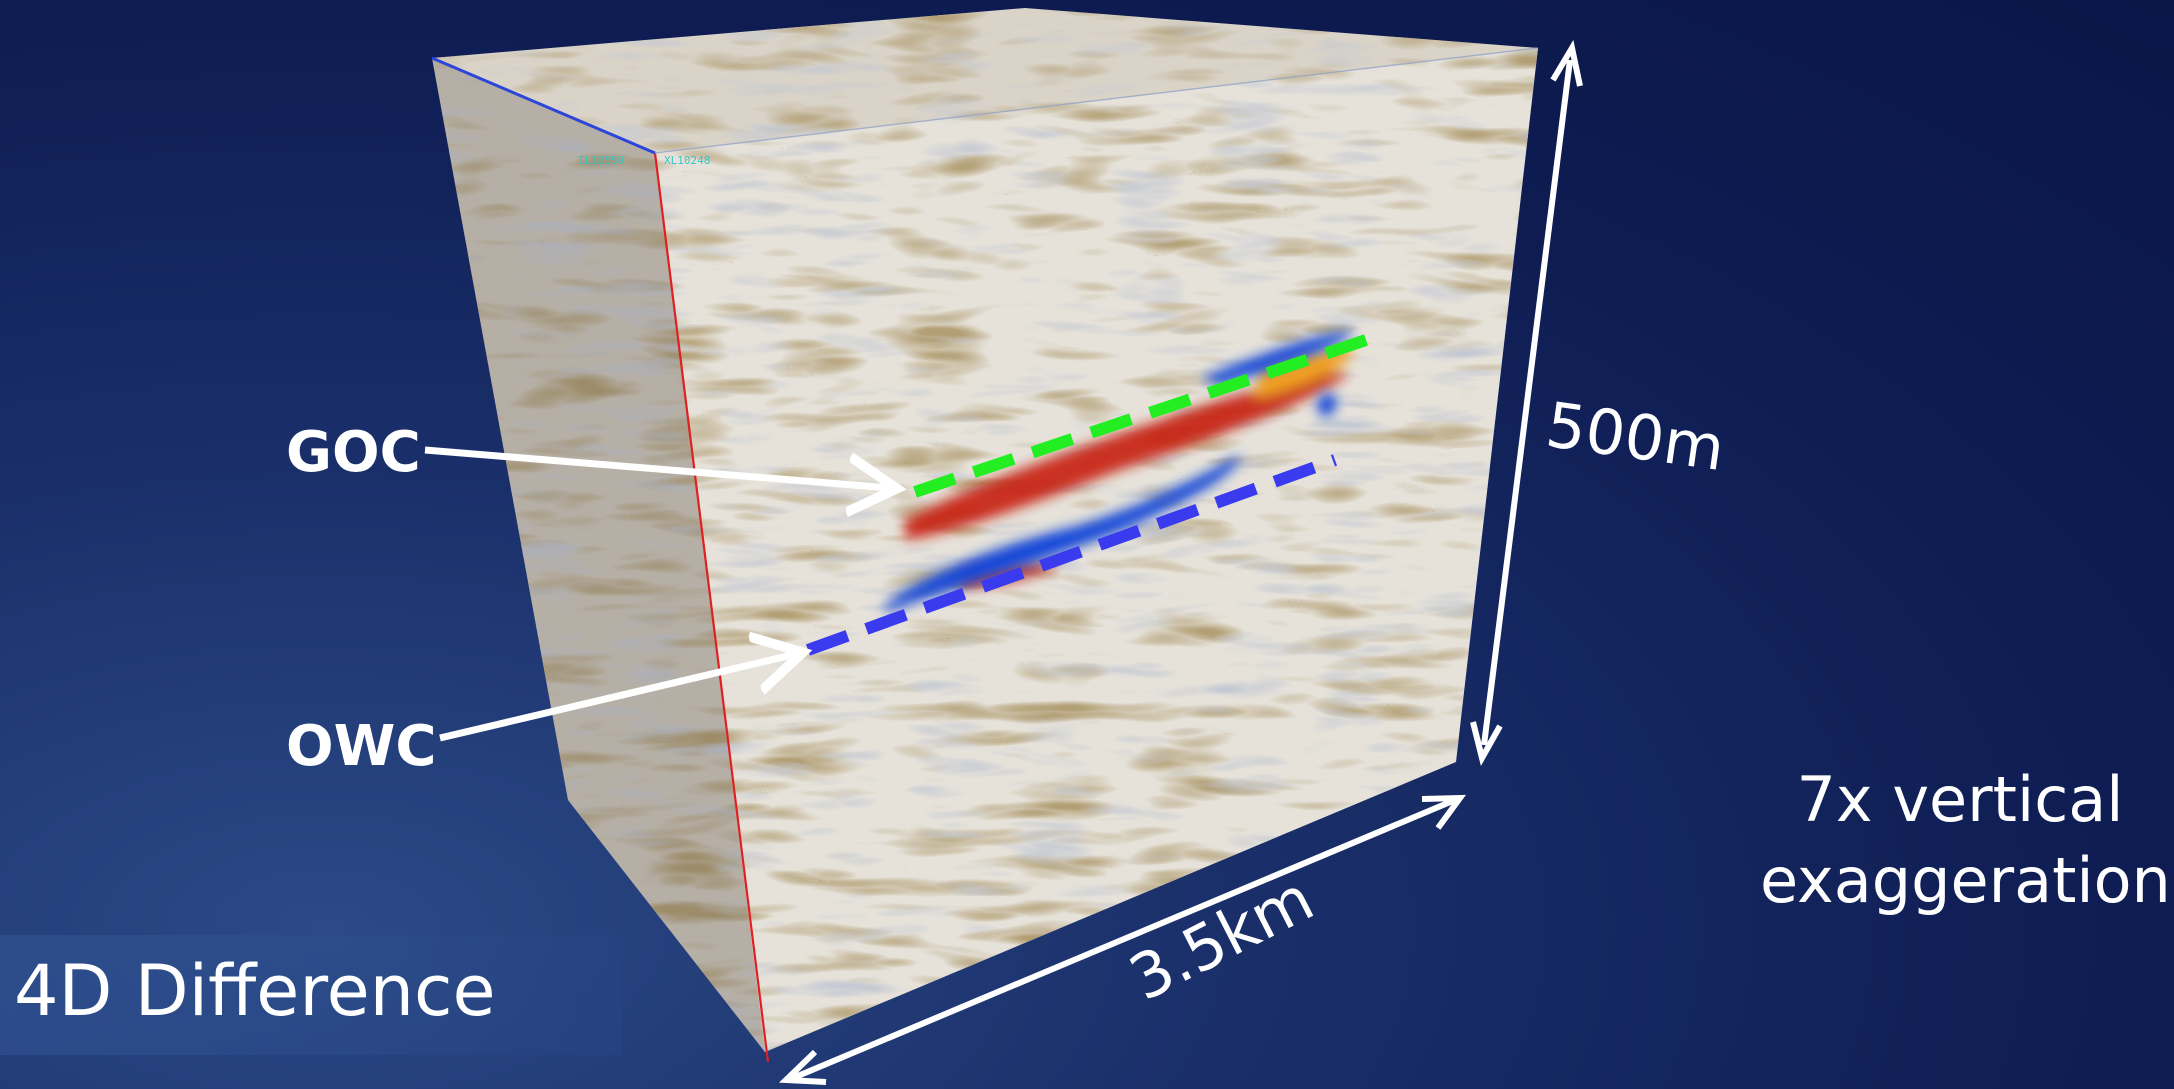 This screenshot has height=1089, width=2174. What do you see at coordinates (361, 746) in the screenshot?
I see `owc-label: OWC` at bounding box center [361, 746].